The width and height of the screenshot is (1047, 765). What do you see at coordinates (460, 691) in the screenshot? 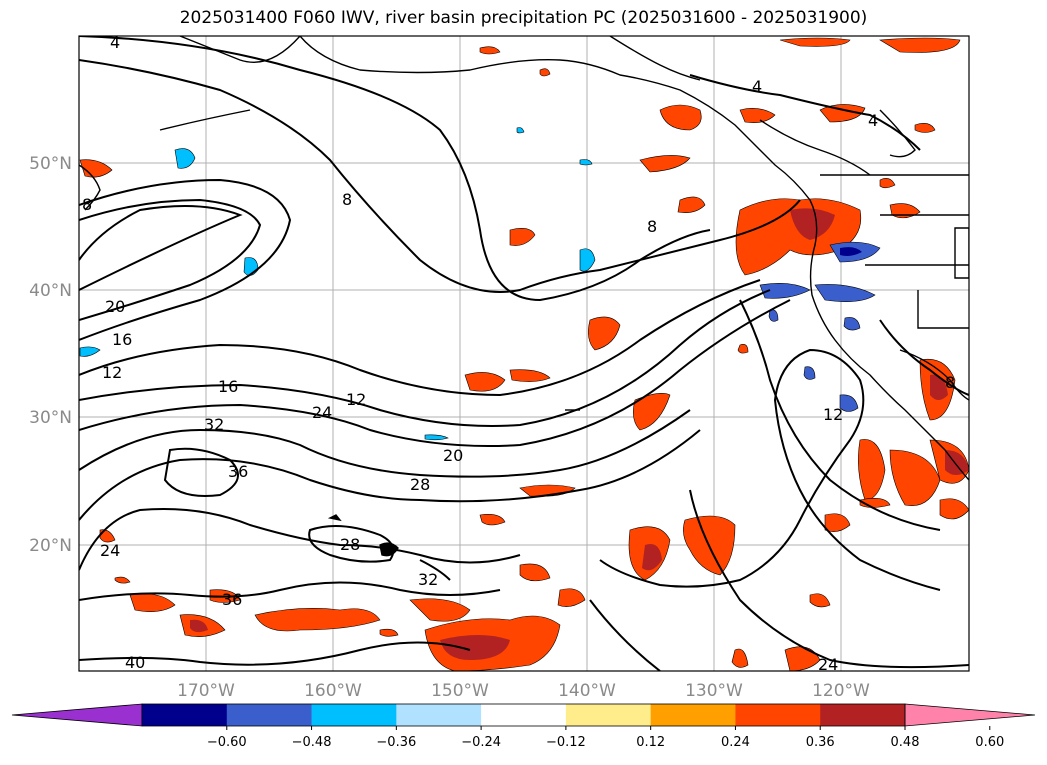
I see `lon-label: 150°W` at bounding box center [460, 691].